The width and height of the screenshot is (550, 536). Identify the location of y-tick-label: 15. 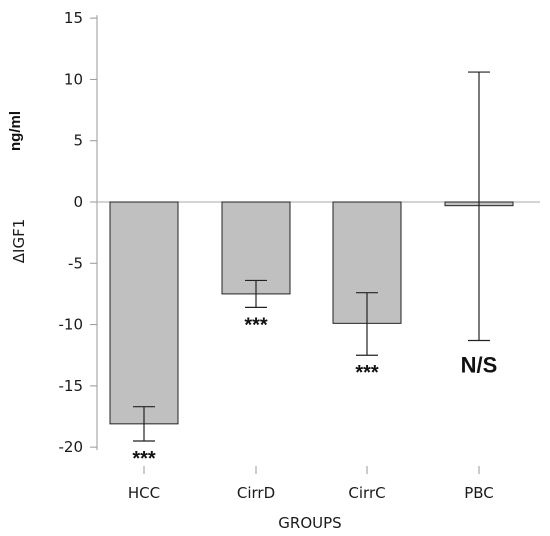
(73, 18).